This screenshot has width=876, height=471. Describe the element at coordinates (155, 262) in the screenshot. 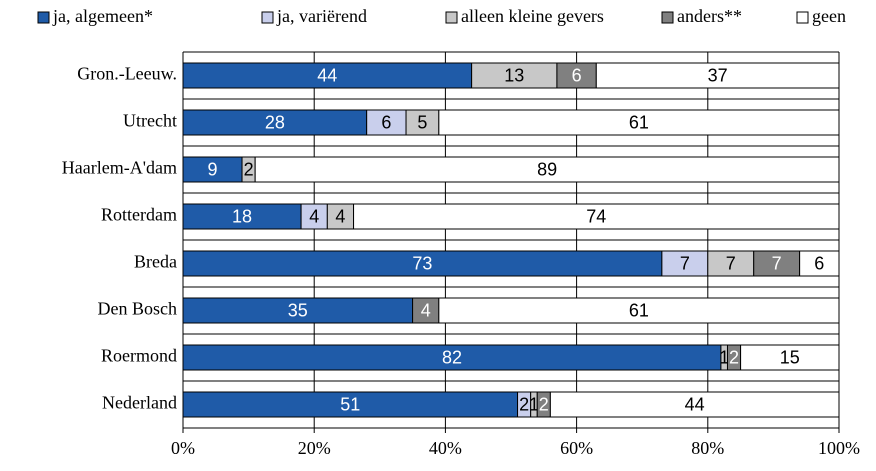

I see `y-tick-label: Breda` at that location.